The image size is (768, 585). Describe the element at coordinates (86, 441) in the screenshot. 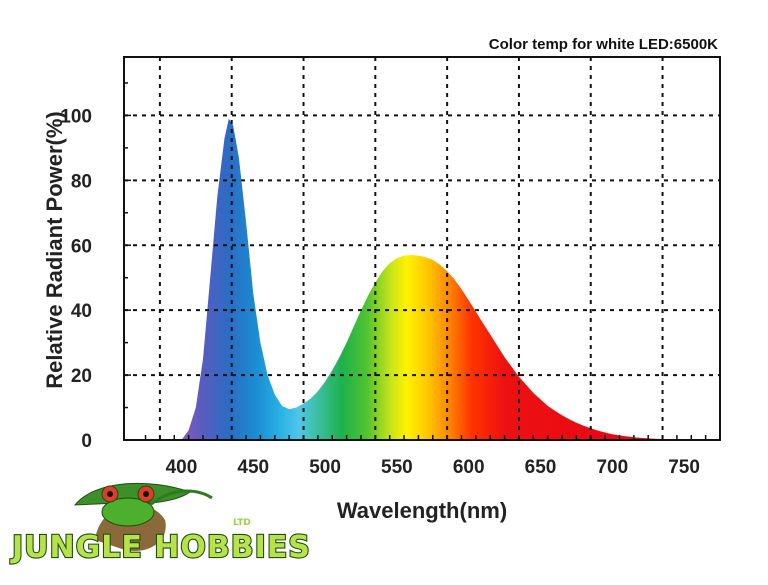

I see `y-tick-label: 0` at that location.